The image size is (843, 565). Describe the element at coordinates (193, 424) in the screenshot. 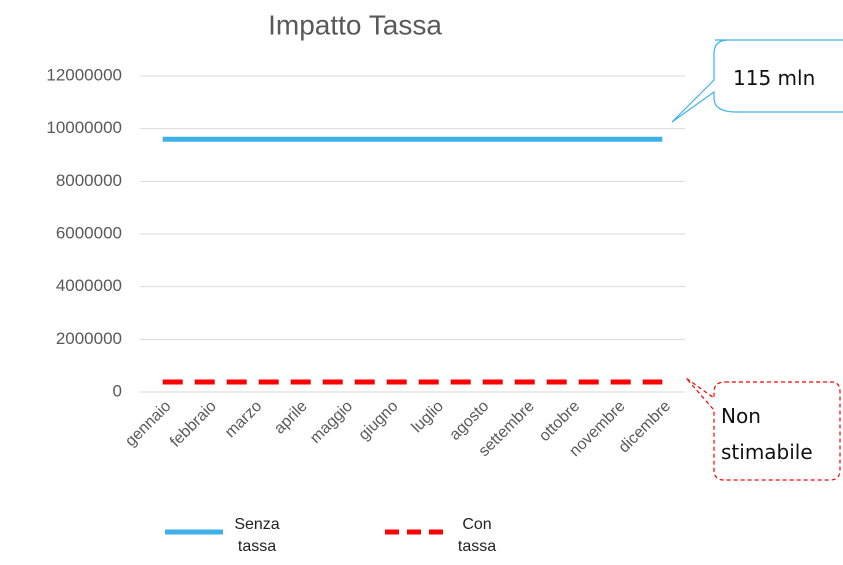

I see `x-tick-label: febbraio` at that location.